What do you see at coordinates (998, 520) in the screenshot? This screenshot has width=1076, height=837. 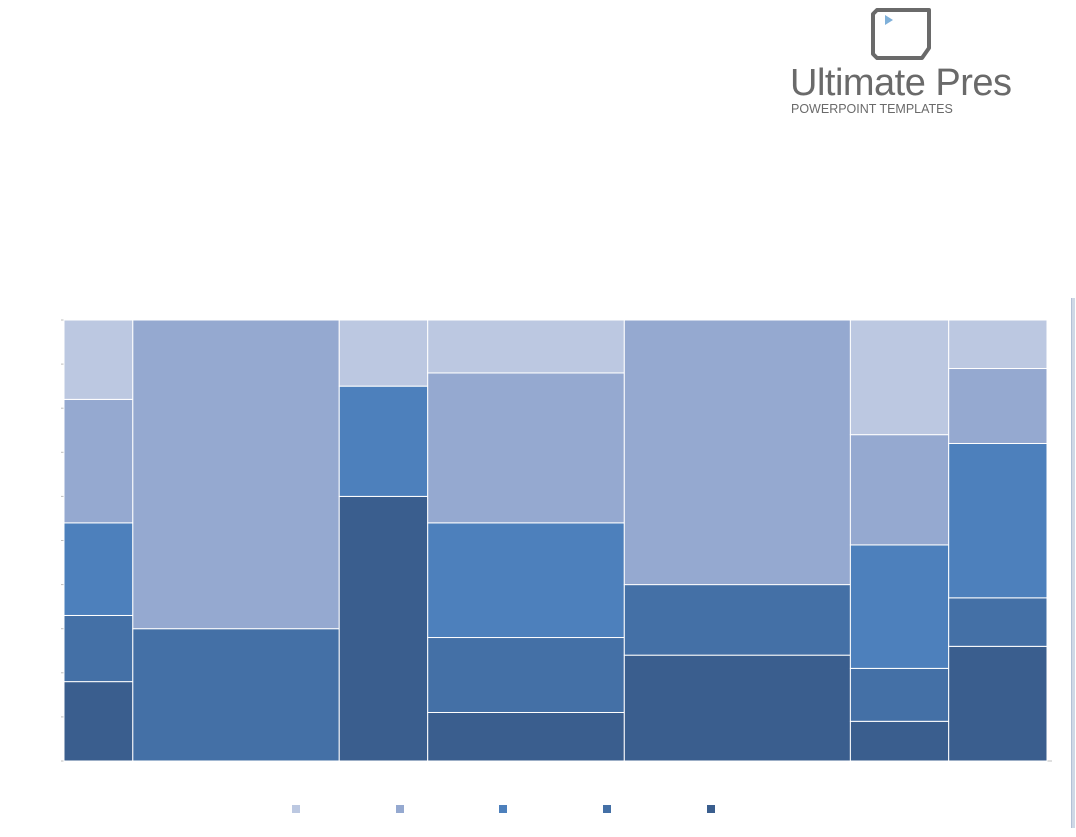 I see `mosaic-segment-col7-s3` at bounding box center [998, 520].